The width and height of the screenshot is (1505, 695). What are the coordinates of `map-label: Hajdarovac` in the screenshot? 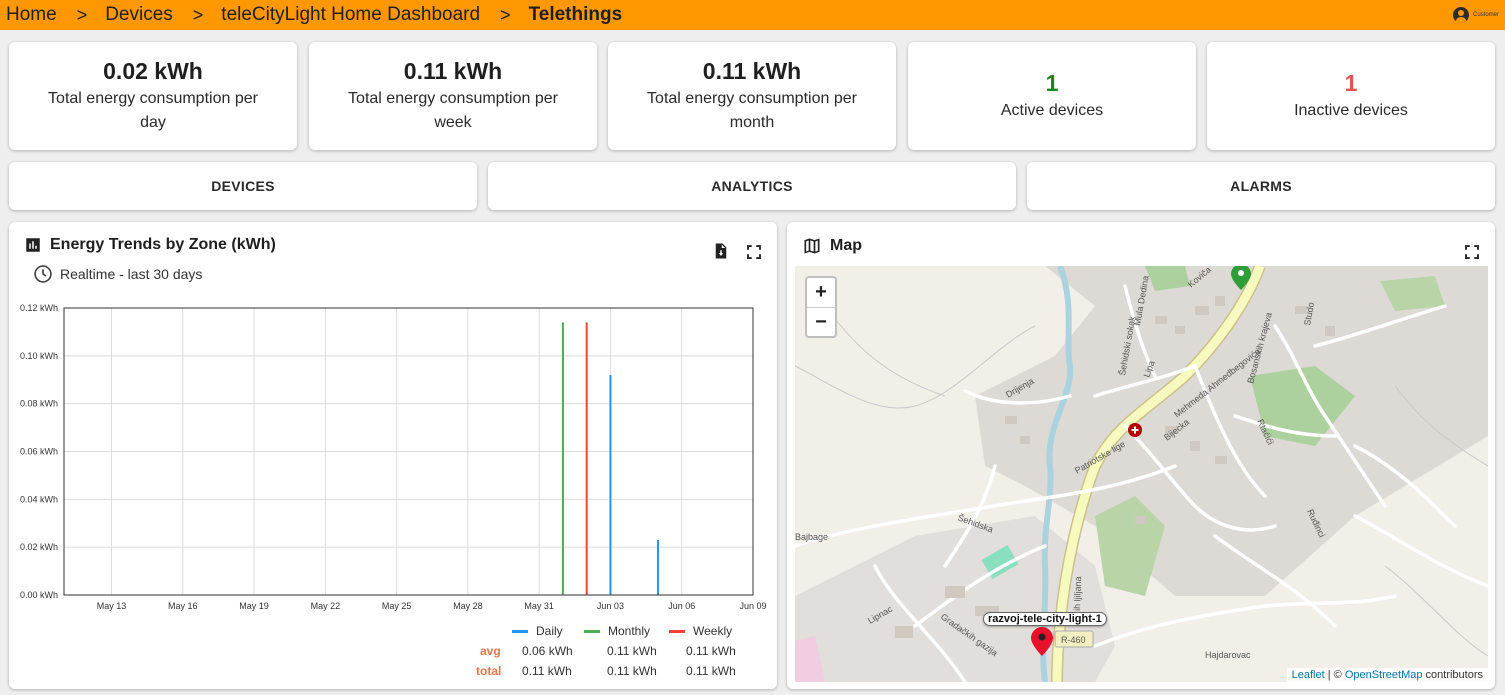 It's located at (1228, 655).